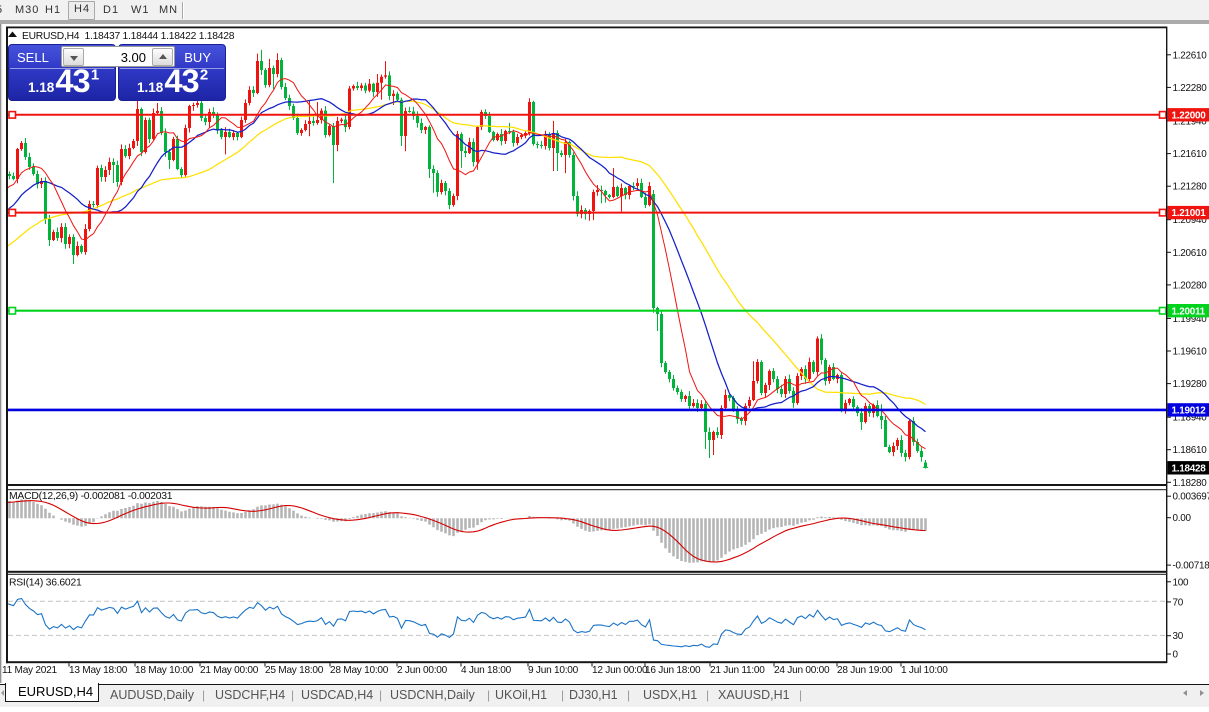  Describe the element at coordinates (45, 583) in the screenshot. I see `svg-text: RSI(14) 36.6021` at that location.